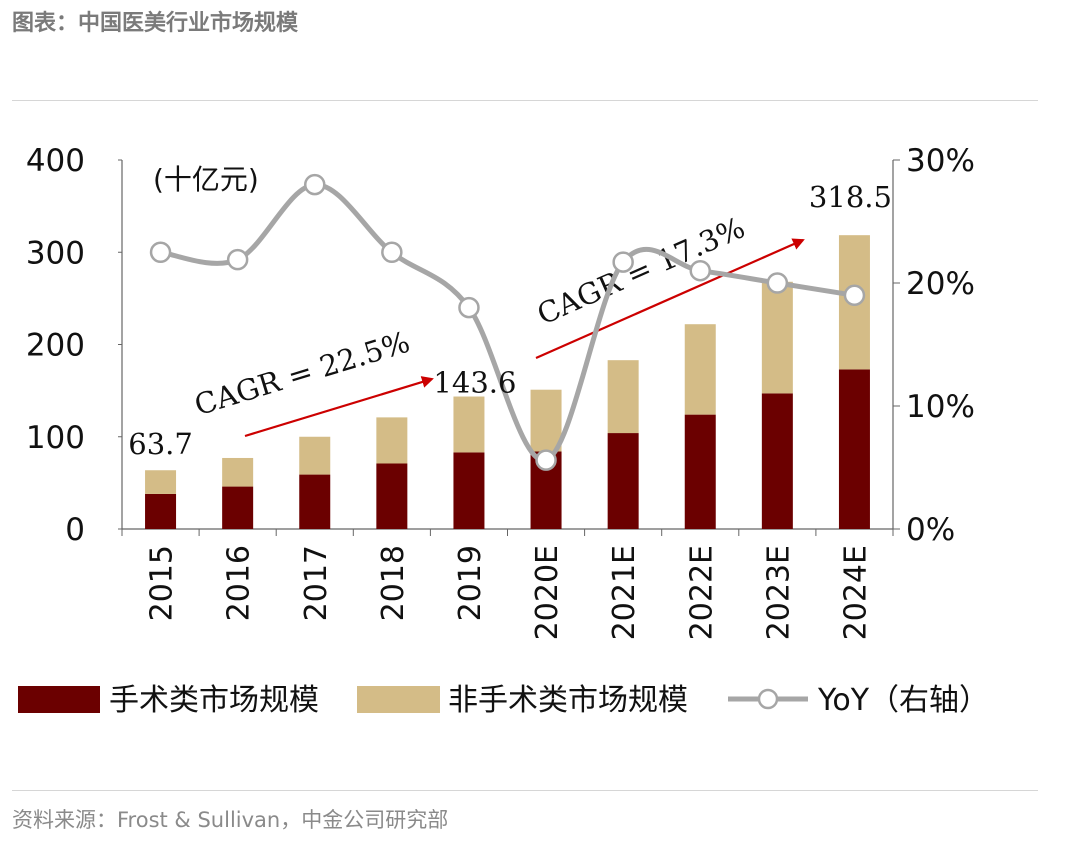  What do you see at coordinates (393, 583) in the screenshot?
I see `x-tick-label: 2018` at bounding box center [393, 583].